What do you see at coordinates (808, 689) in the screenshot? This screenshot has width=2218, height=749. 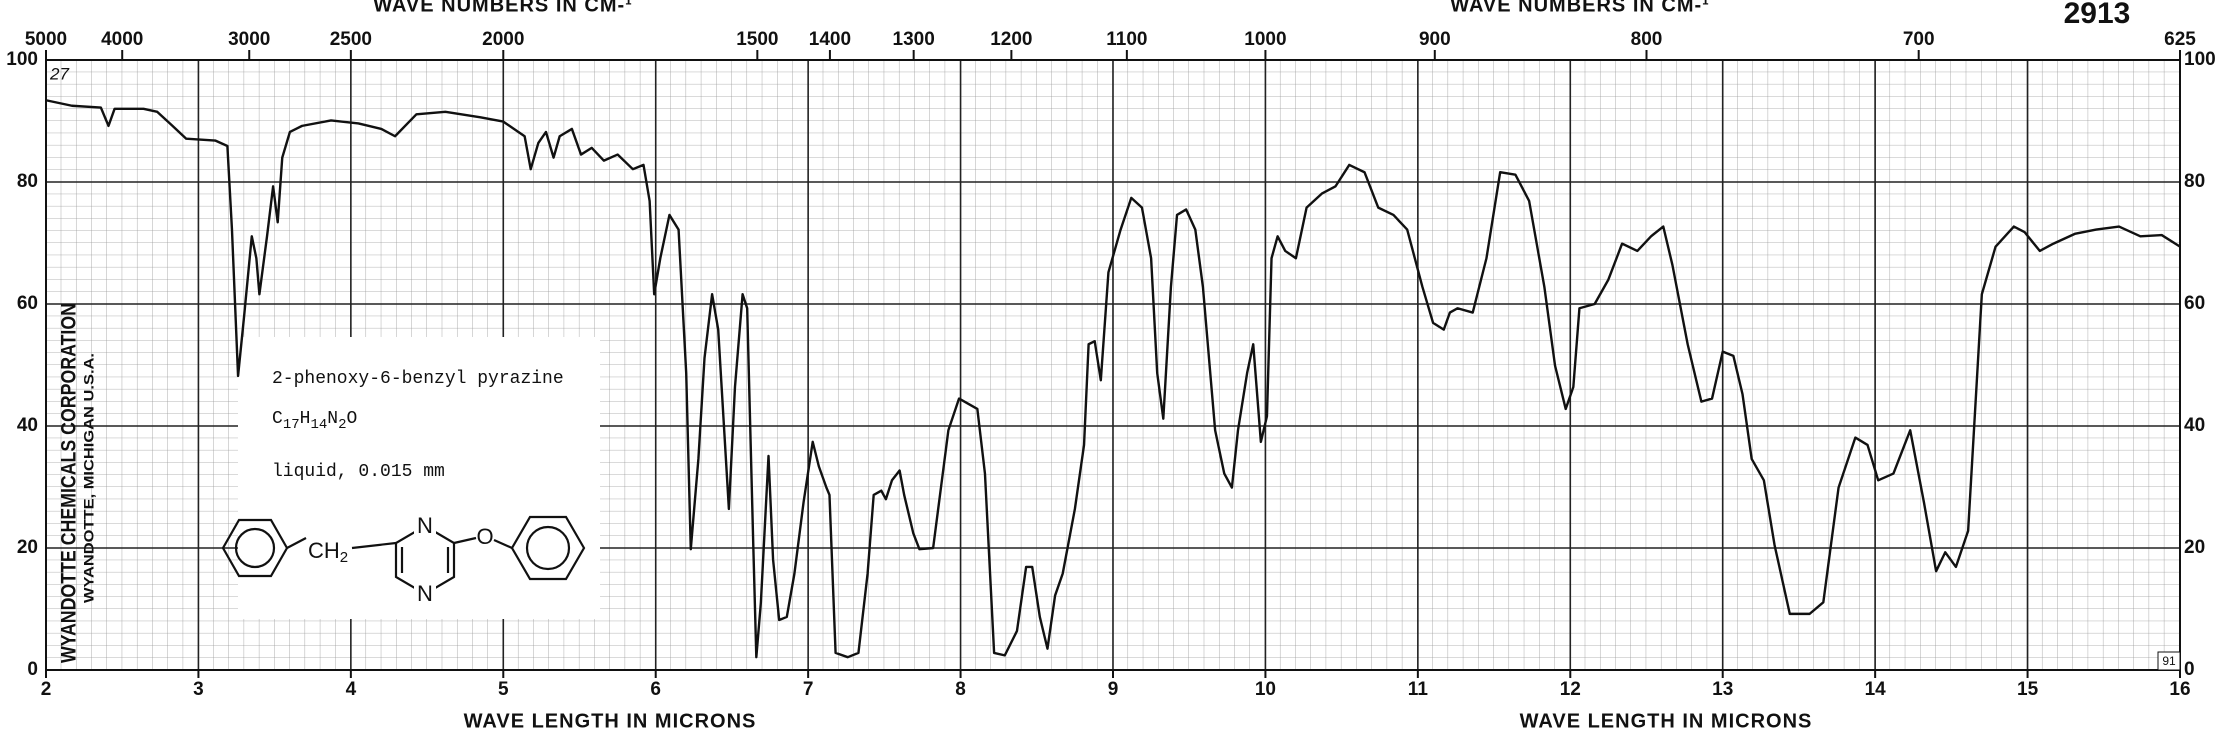 I see `x-tick-label: 7` at bounding box center [808, 689].